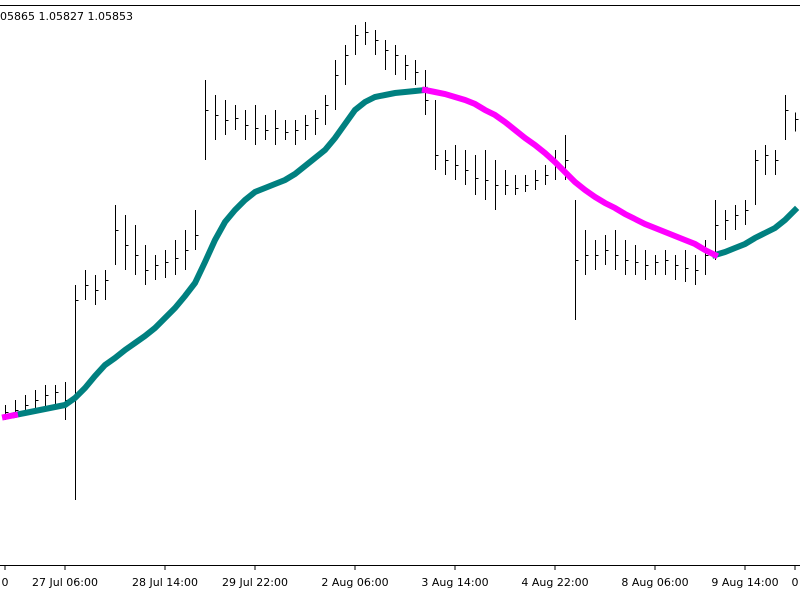 This screenshot has height=600, width=800. Describe the element at coordinates (554, 582) in the screenshot. I see `x-tick-label: 4 Aug 22:00` at that location.